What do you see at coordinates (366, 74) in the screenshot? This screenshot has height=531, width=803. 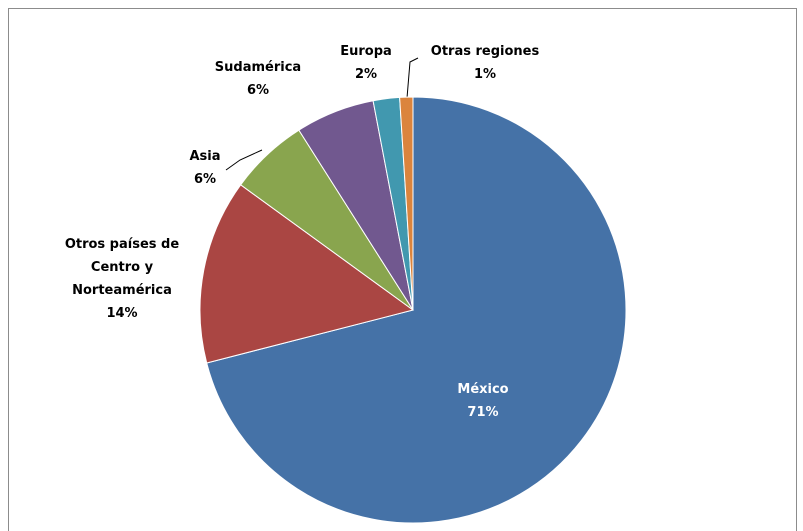 I see `value-label: 2%` at bounding box center [366, 74].